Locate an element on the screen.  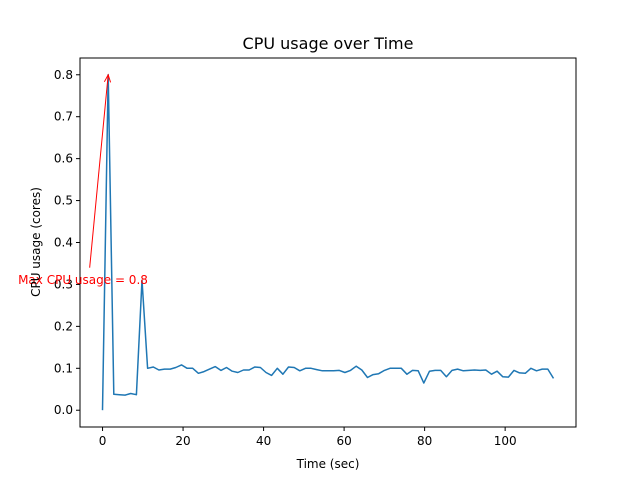
annotation-arrowhead is located at coordinates (107, 78).